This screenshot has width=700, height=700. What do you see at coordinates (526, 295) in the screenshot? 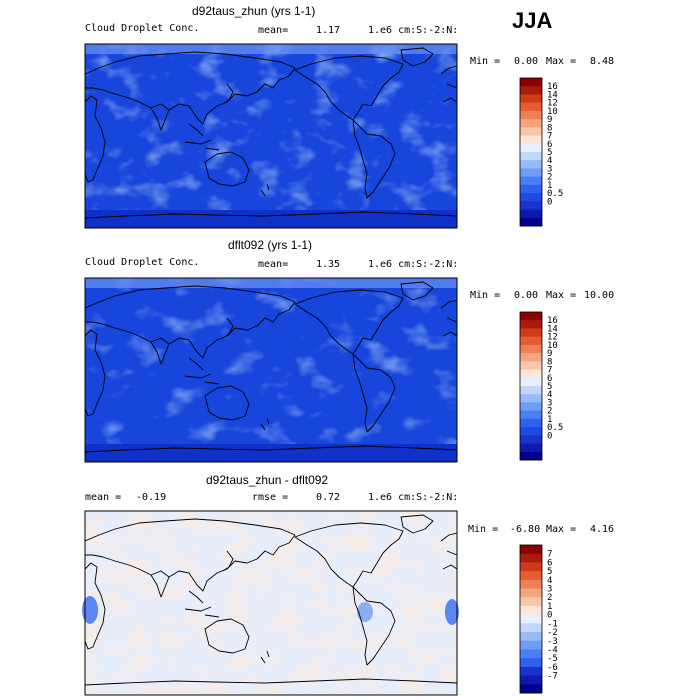
I see `panel2-min-value: 0.00` at bounding box center [526, 295].